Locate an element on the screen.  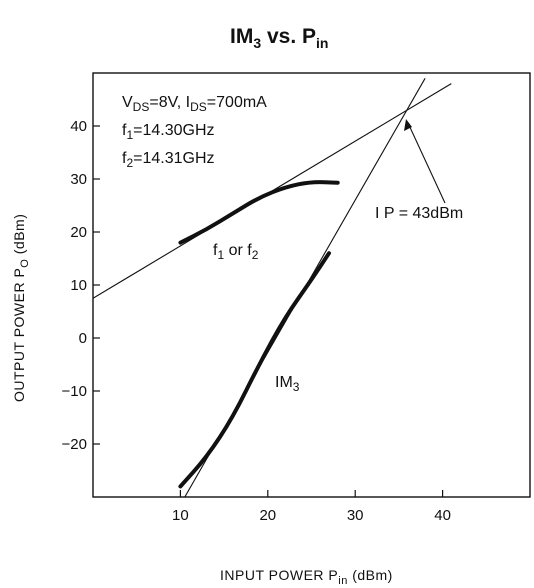
y-tick-label: 0 is located at coordinates (83, 338).